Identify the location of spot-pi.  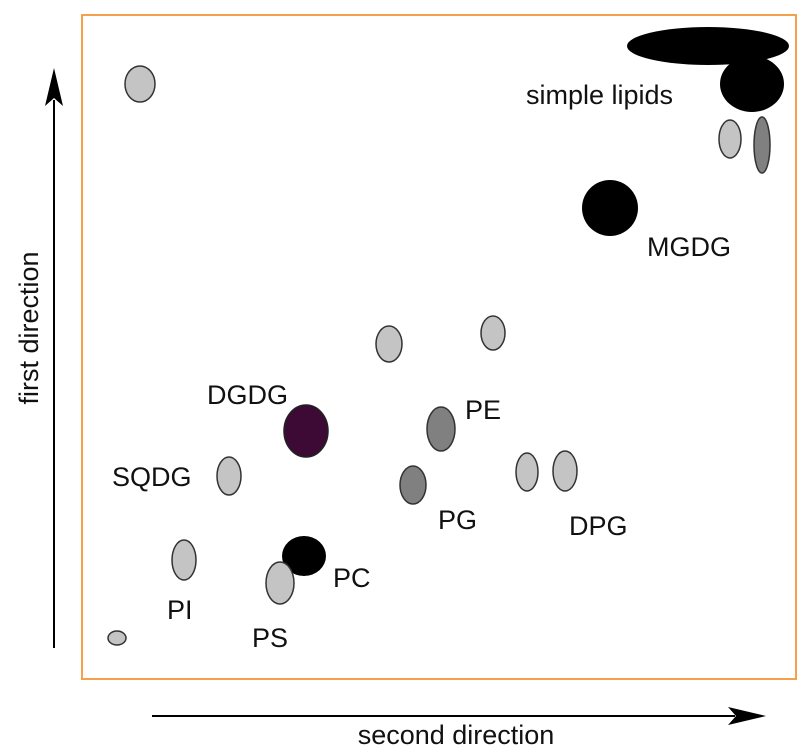
(184, 560).